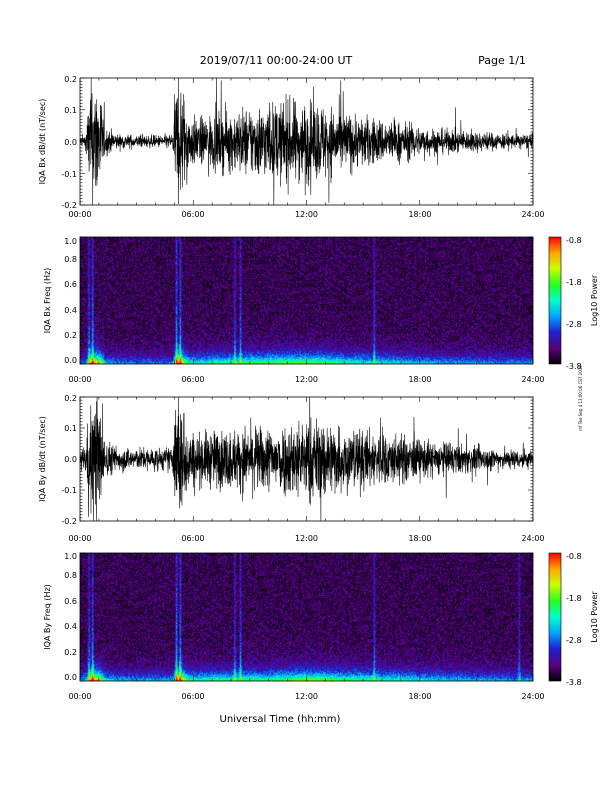  Describe the element at coordinates (532, 214) in the screenshot. I see `bx-waveform-xtick-label: 24:00` at that location.